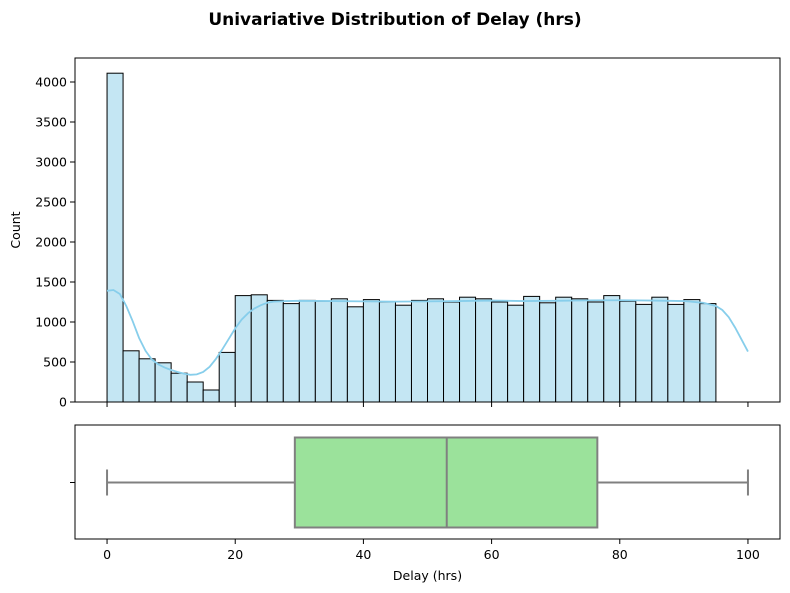 The image size is (790, 593). Describe the element at coordinates (55, 362) in the screenshot. I see `y-tick-label: 500` at that location.